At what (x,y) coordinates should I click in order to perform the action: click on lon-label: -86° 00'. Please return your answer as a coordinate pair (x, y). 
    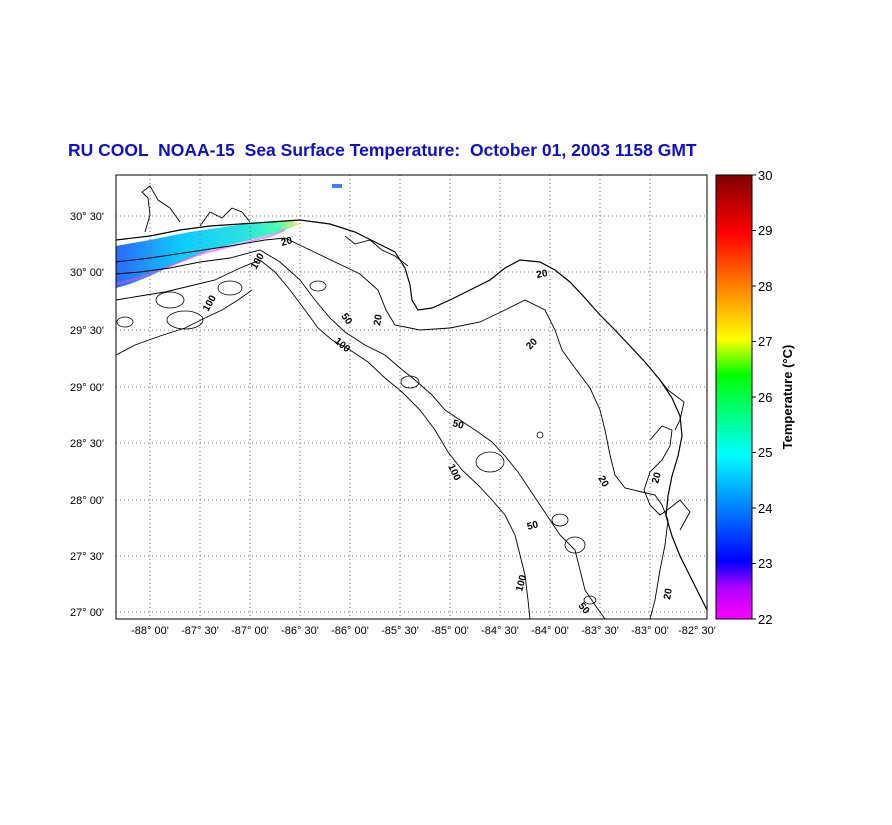
    Looking at the image, I should click on (350, 631).